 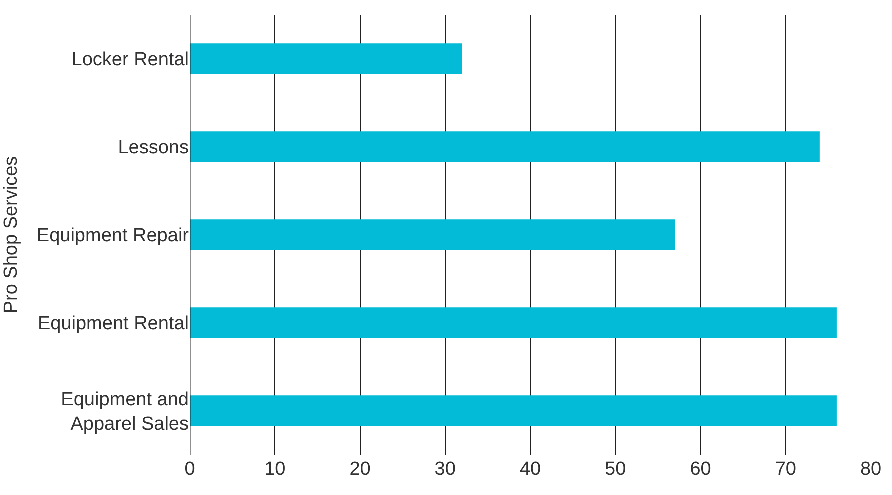 I want to click on x-tick-label: 10, so click(x=275, y=469).